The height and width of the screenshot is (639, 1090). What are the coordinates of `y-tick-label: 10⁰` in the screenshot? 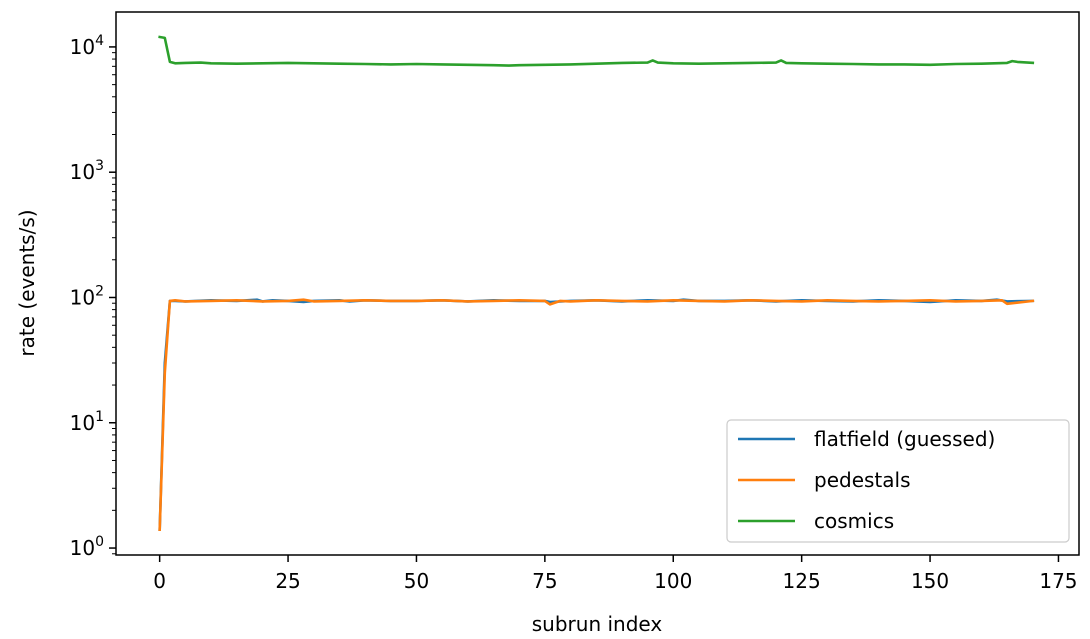 It's located at (87, 547).